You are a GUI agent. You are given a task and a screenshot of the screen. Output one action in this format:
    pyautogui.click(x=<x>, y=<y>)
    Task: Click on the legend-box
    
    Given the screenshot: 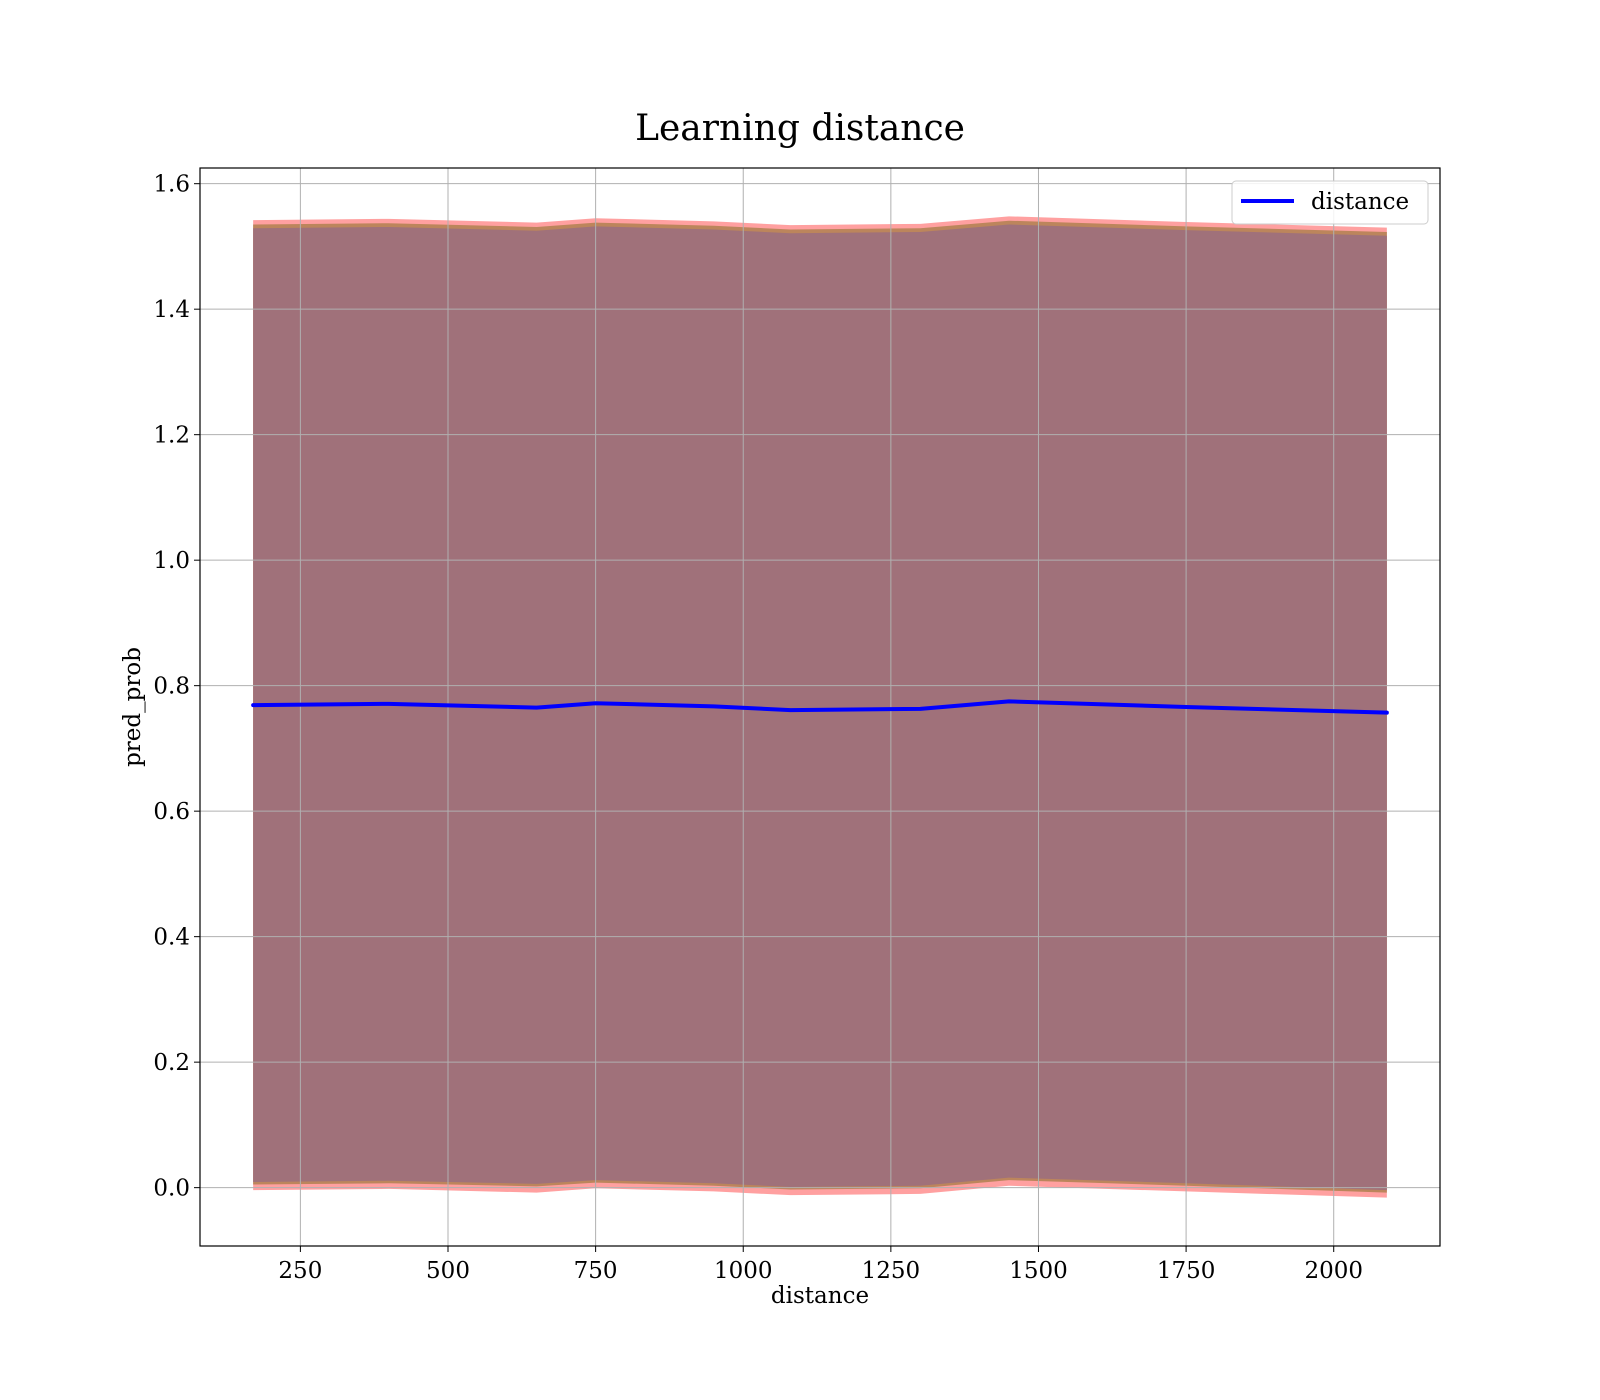 What is the action you would take?
    pyautogui.click(x=1330, y=202)
    